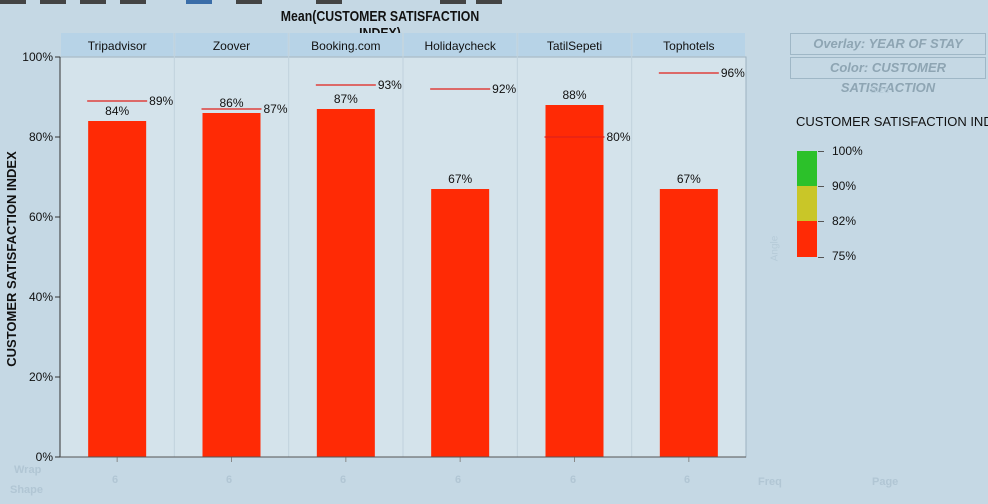  I want to click on bottom-shelf: Wrap Shape 6 6 6 6 6 6 Freq Page, so click(494, 480).